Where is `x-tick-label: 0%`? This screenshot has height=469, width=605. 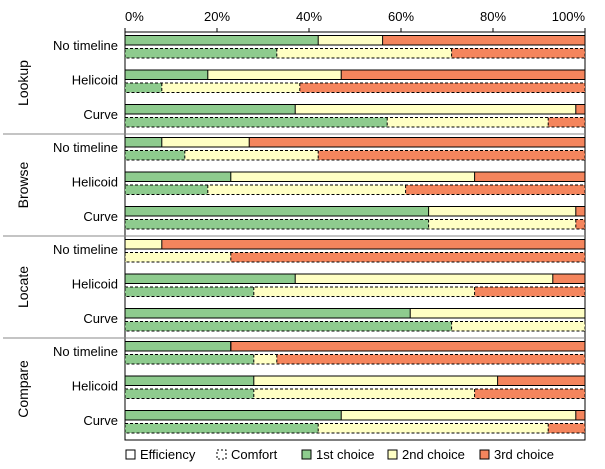 x-tick-label: 0% is located at coordinates (134, 16).